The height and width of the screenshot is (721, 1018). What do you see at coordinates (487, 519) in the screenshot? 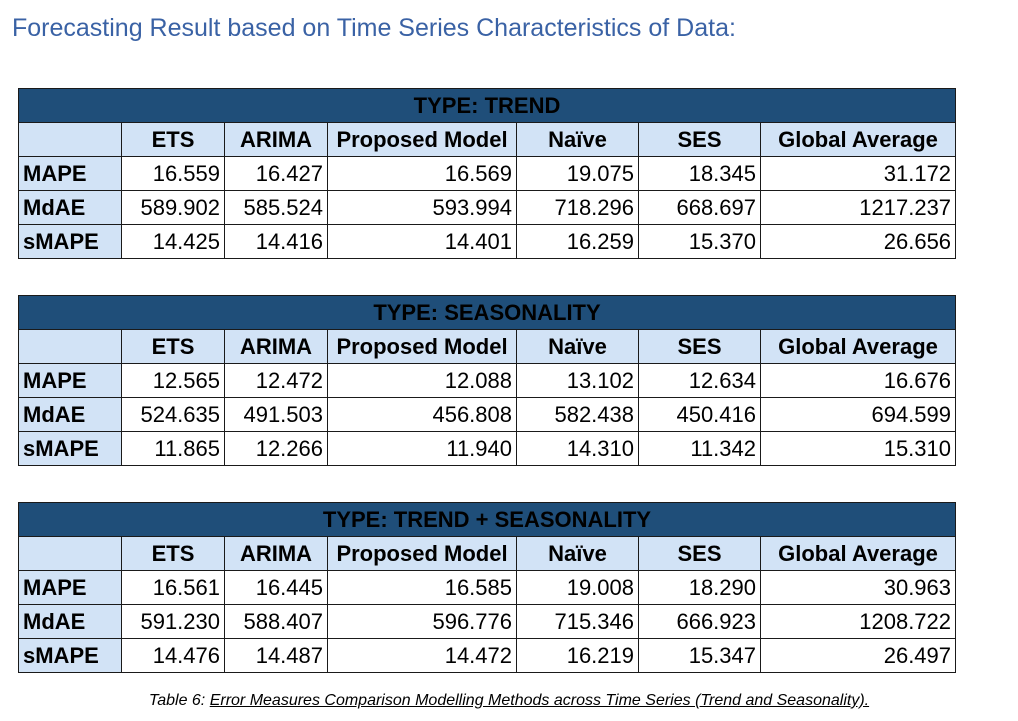
I see `table-type-title: TYPE: TREND + SEASONALITY` at bounding box center [487, 519].